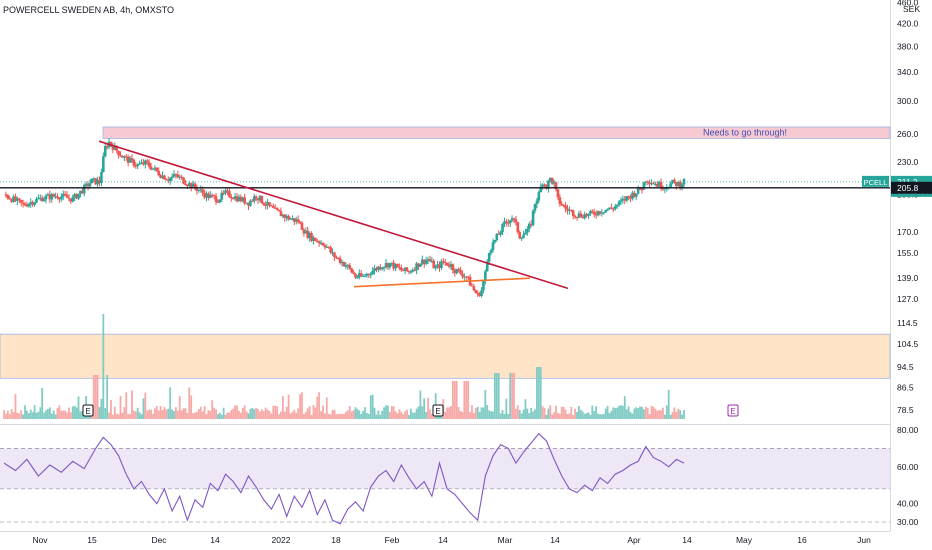  What do you see at coordinates (908, 24) in the screenshot?
I see `price-tick-label: 420.0` at bounding box center [908, 24].